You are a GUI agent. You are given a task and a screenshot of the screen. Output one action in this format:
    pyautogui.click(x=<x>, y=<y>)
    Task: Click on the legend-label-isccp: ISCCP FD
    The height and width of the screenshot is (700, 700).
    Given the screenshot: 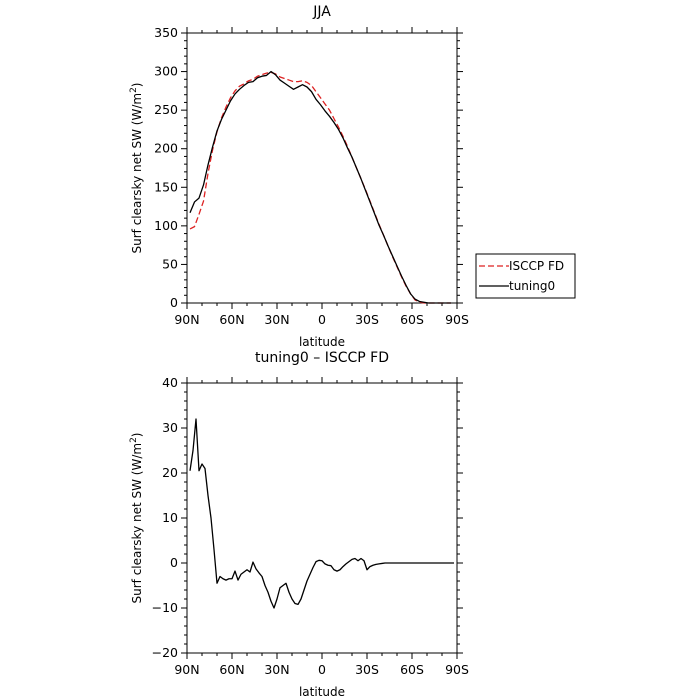 What is the action you would take?
    pyautogui.click(x=536, y=266)
    